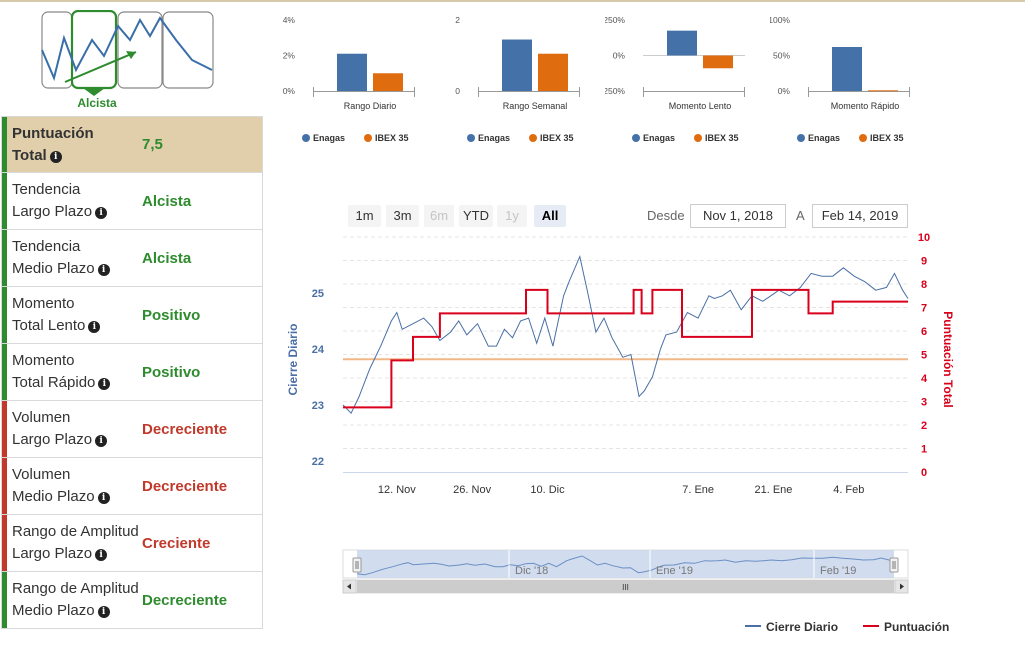 The image size is (1025, 647). Describe the element at coordinates (550, 216) in the screenshot. I see `range-button-all: All` at that location.